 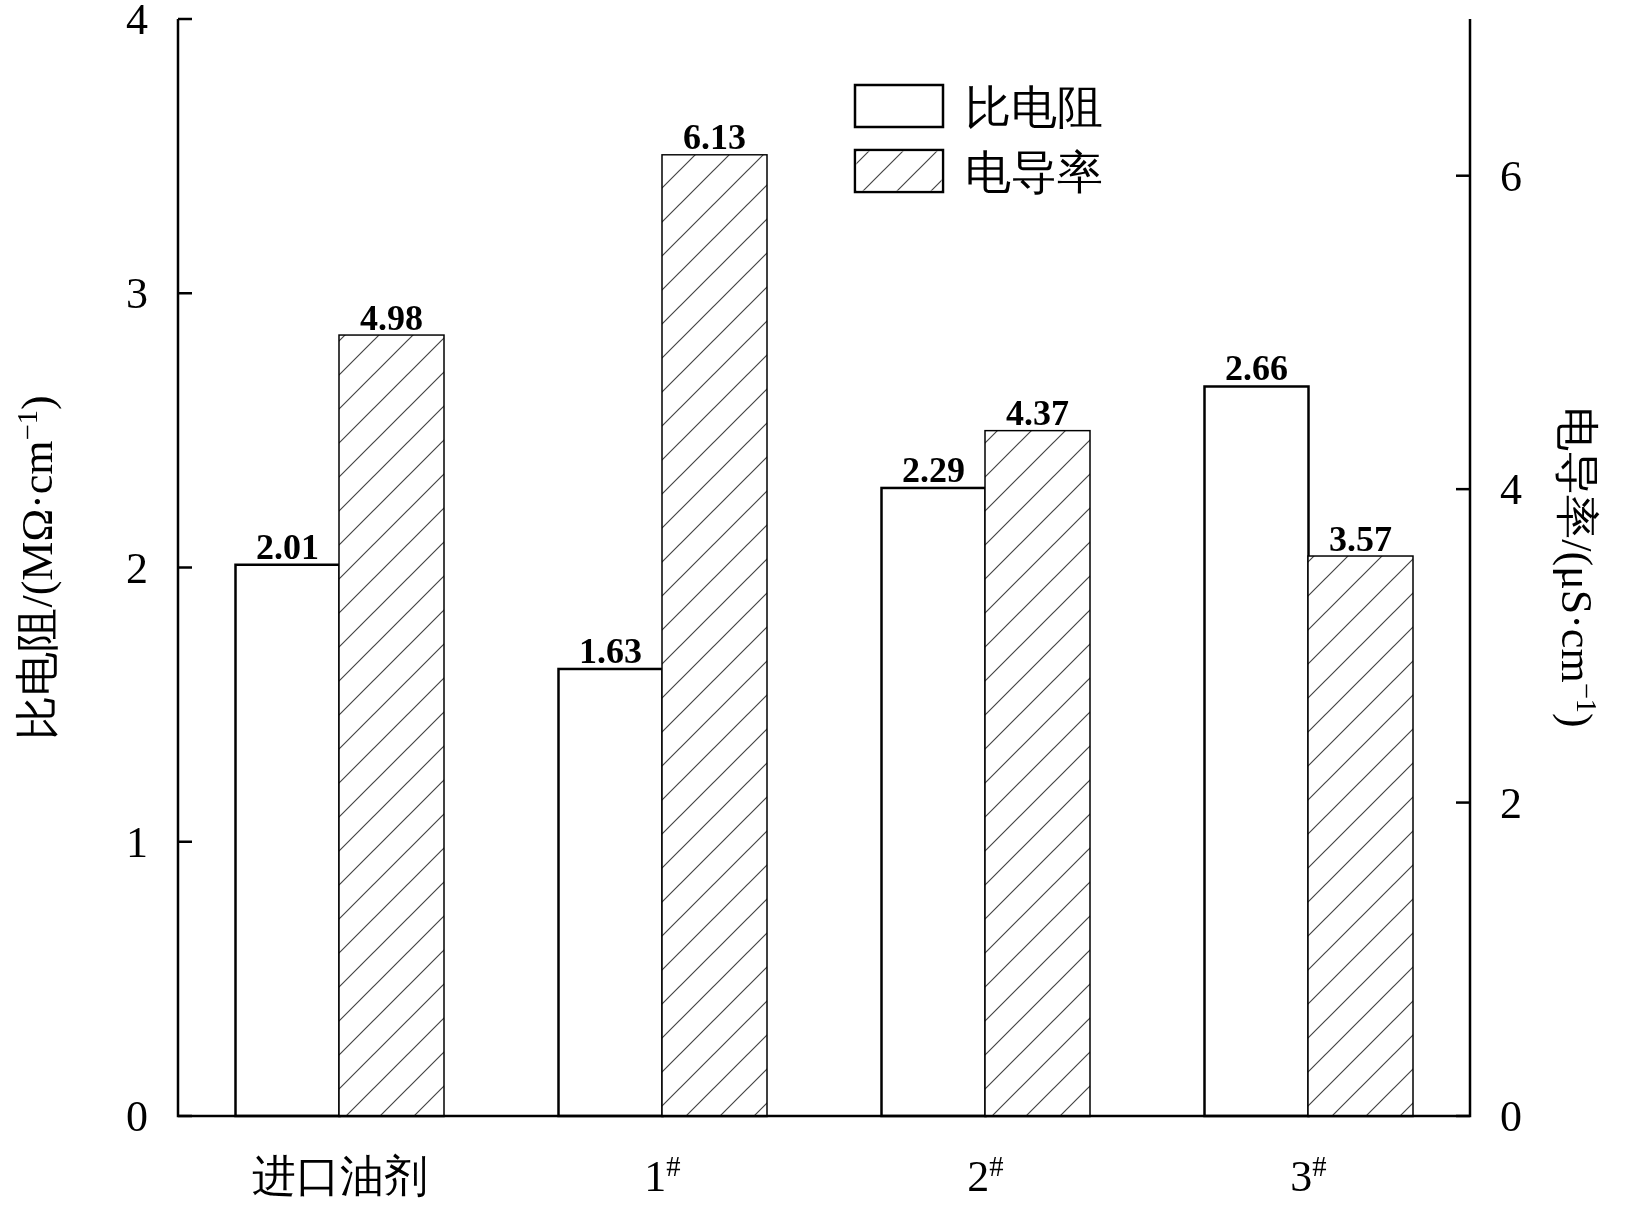 What do you see at coordinates (662, 1175) in the screenshot?
I see `x-tick-label: 1$^{#}$` at bounding box center [662, 1175].